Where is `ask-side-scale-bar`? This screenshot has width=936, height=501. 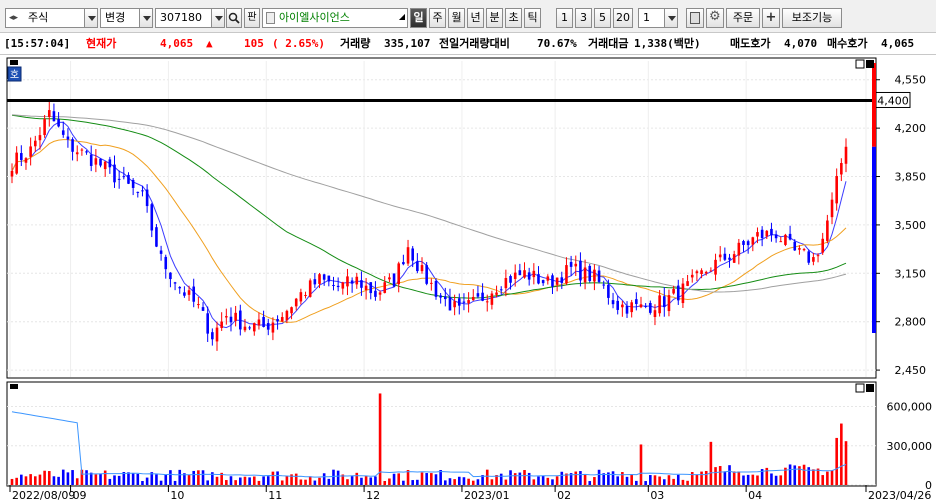 ask-side-scale-bar is located at coordinates (874, 105).